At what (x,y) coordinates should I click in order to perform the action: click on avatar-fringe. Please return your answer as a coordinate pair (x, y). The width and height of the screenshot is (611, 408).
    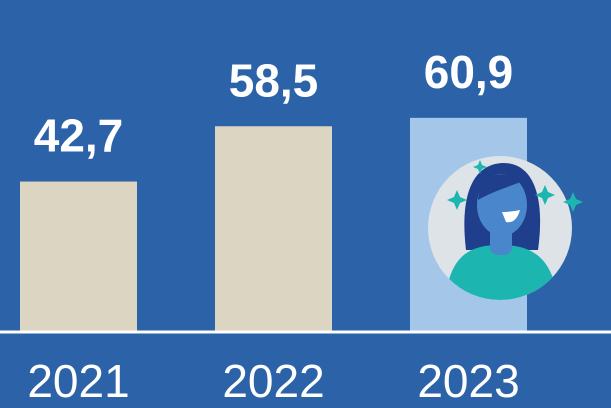
    Looking at the image, I should click on (501, 187).